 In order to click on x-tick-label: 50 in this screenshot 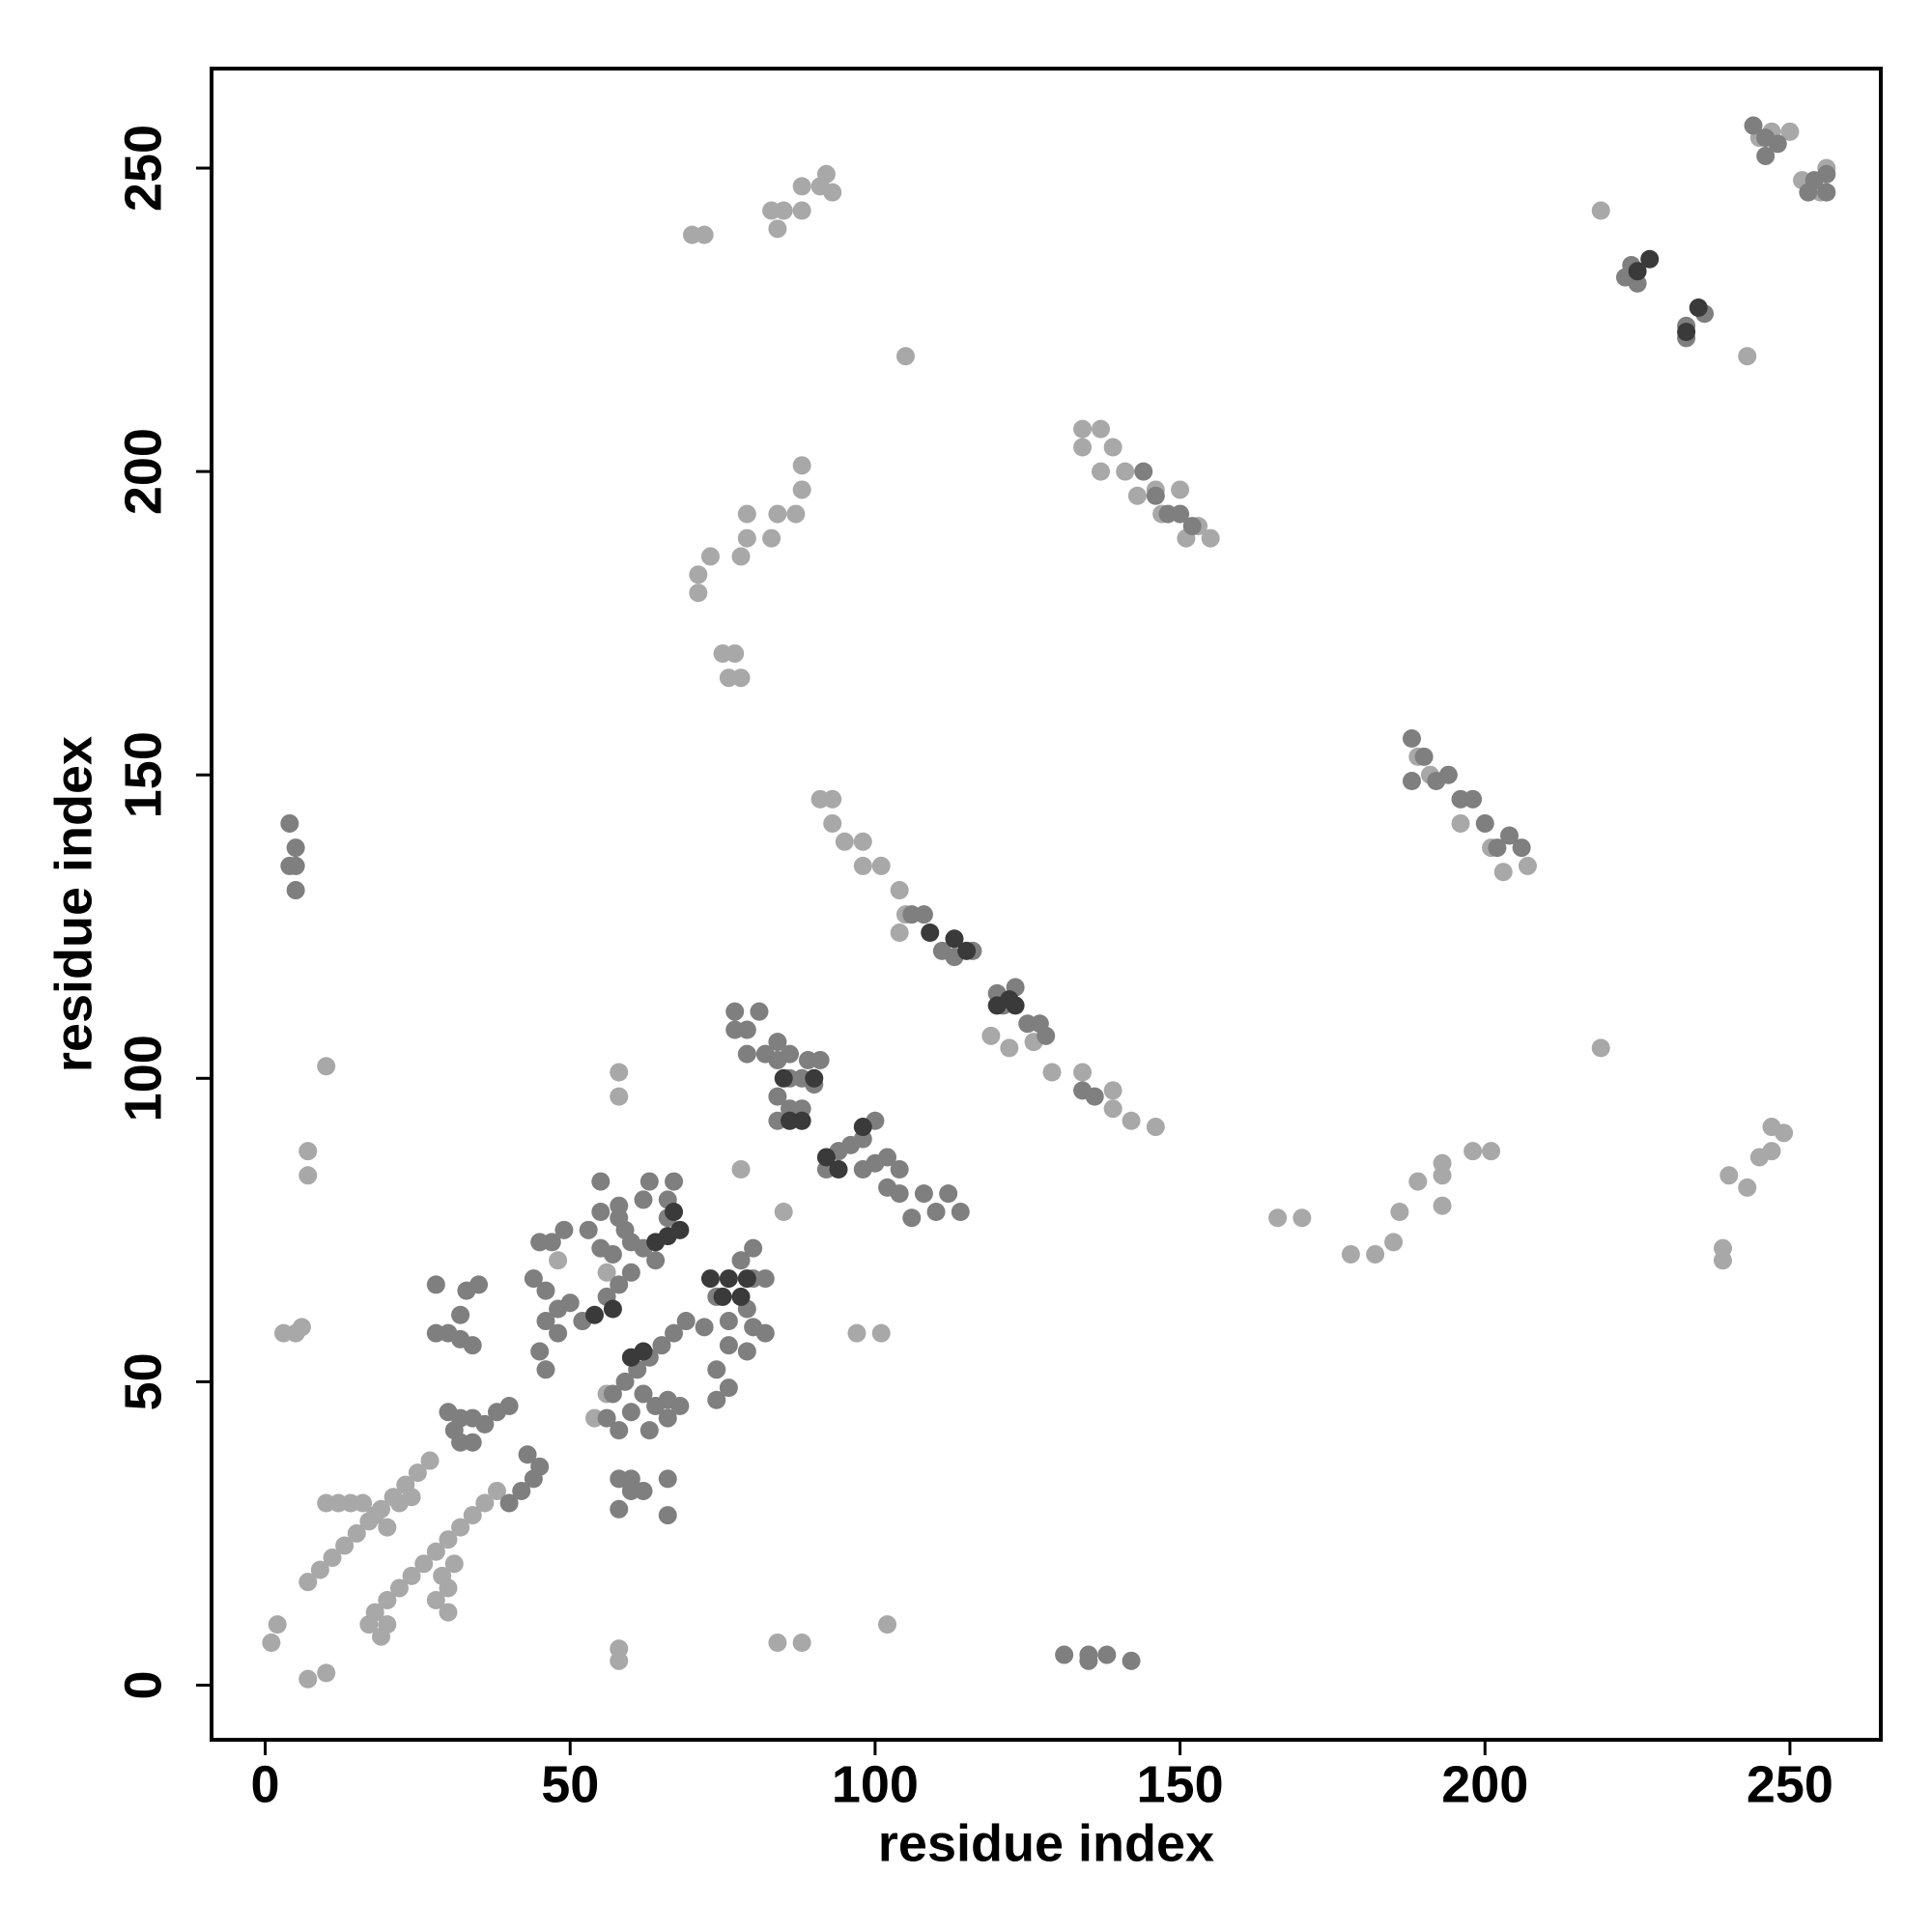, I will do `click(570, 1784)`.